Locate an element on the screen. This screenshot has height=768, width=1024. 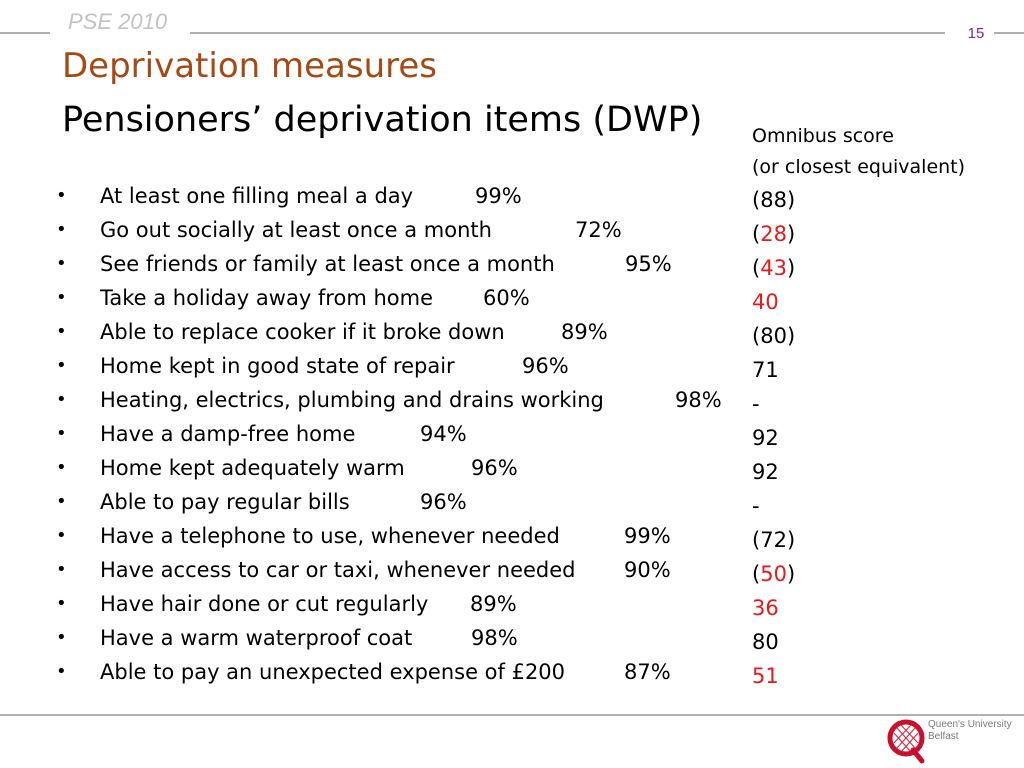
omnibus-score: (80) is located at coordinates (773, 336).